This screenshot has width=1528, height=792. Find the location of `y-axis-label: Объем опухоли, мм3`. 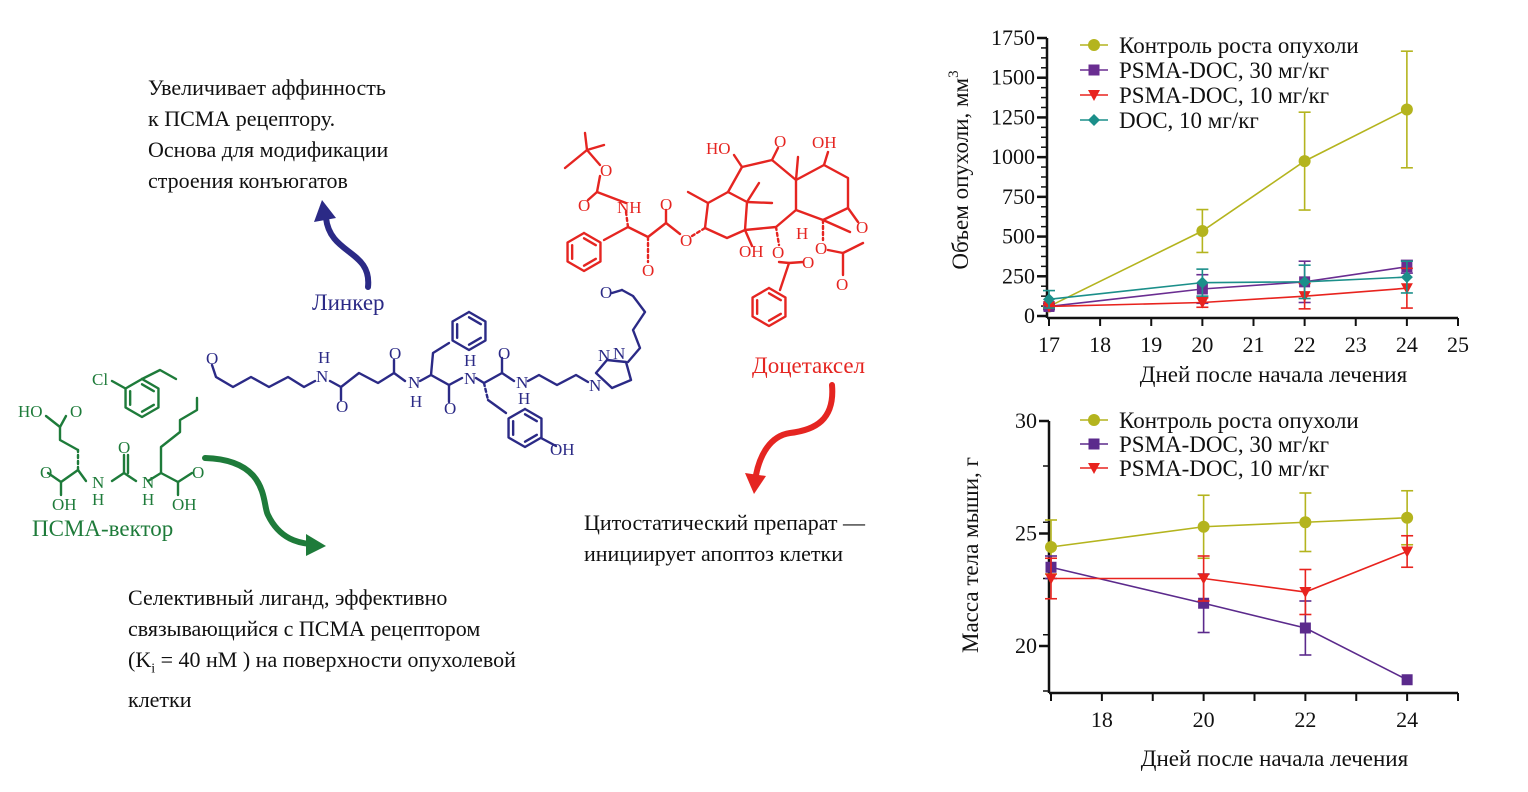

y-axis-label: Объем опухоли, мм3 is located at coordinates (959, 169).